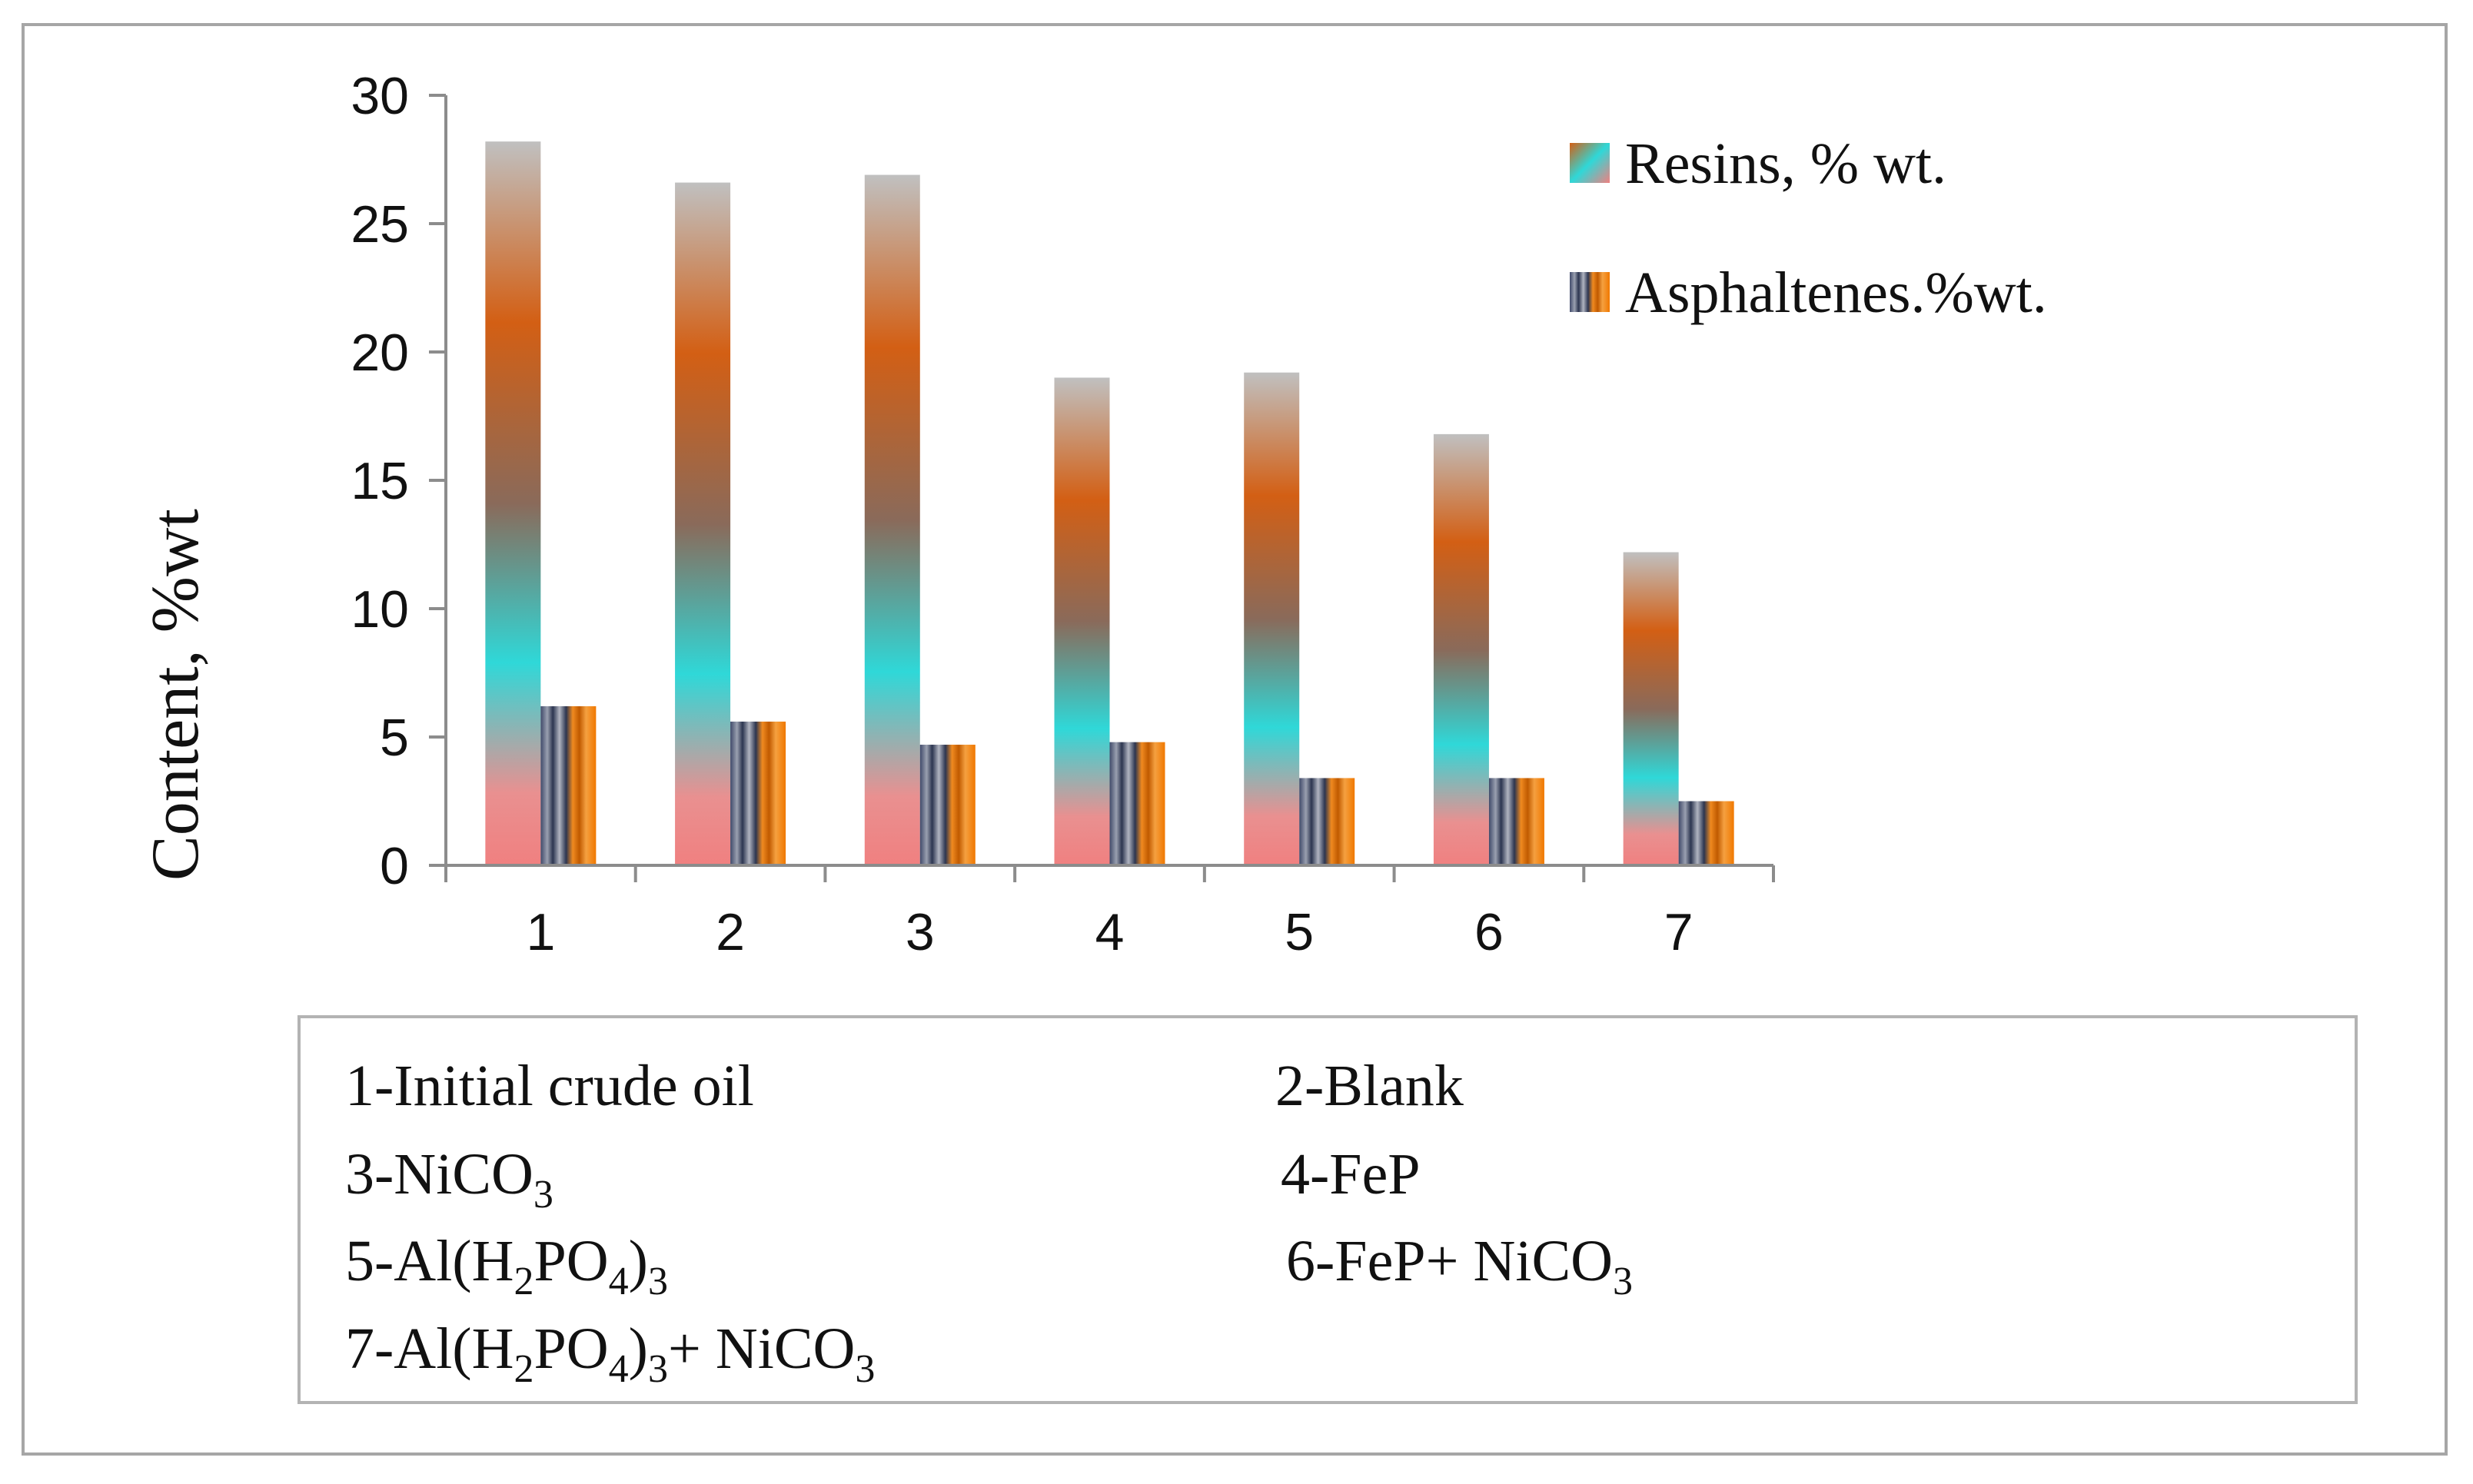 The image size is (2473, 1484). Describe the element at coordinates (1590, 163) in the screenshot. I see `legend-swatch-resins` at that location.